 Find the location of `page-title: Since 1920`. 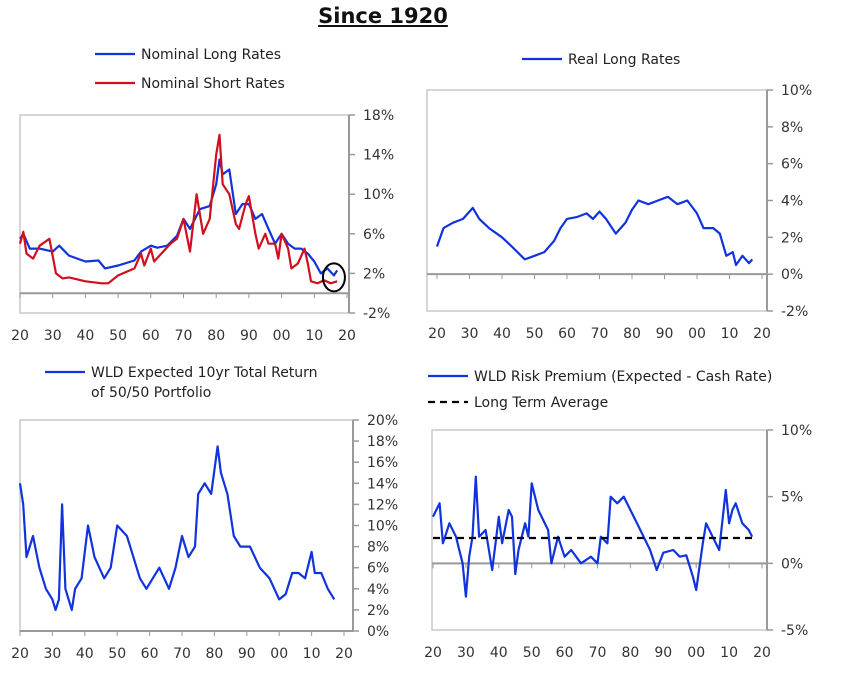

page-title: Since 1920 is located at coordinates (383, 16).